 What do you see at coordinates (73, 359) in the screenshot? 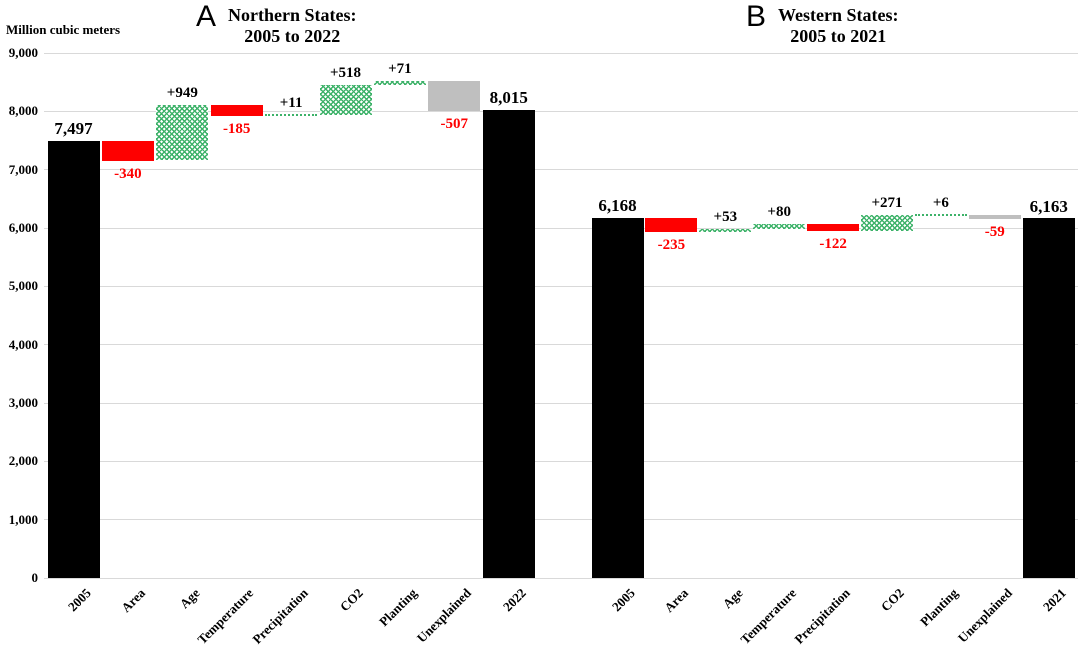
I see `bar-a-2005` at bounding box center [73, 359].